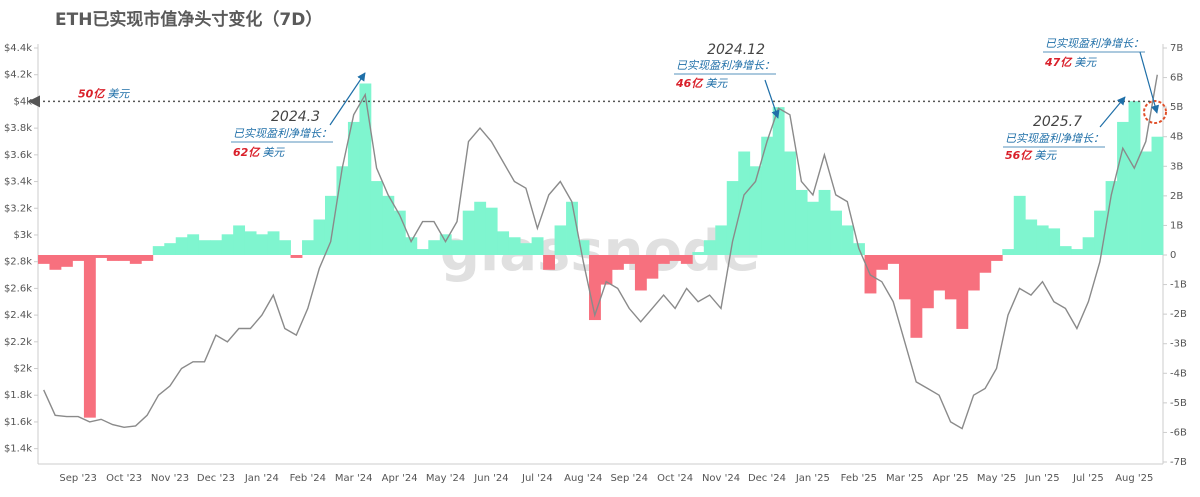  I want to click on y2-tick-label: -5B, so click(1178, 403).